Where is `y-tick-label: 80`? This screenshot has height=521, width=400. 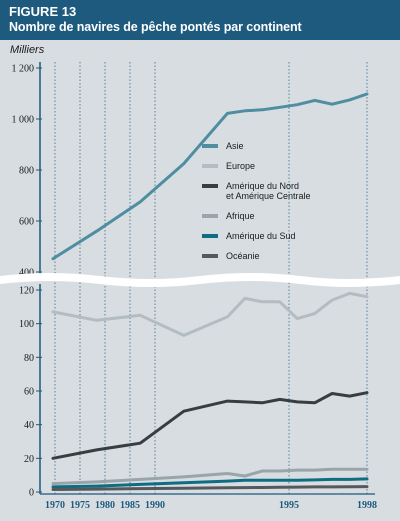
y-tick-label: 80 is located at coordinates (29, 358).